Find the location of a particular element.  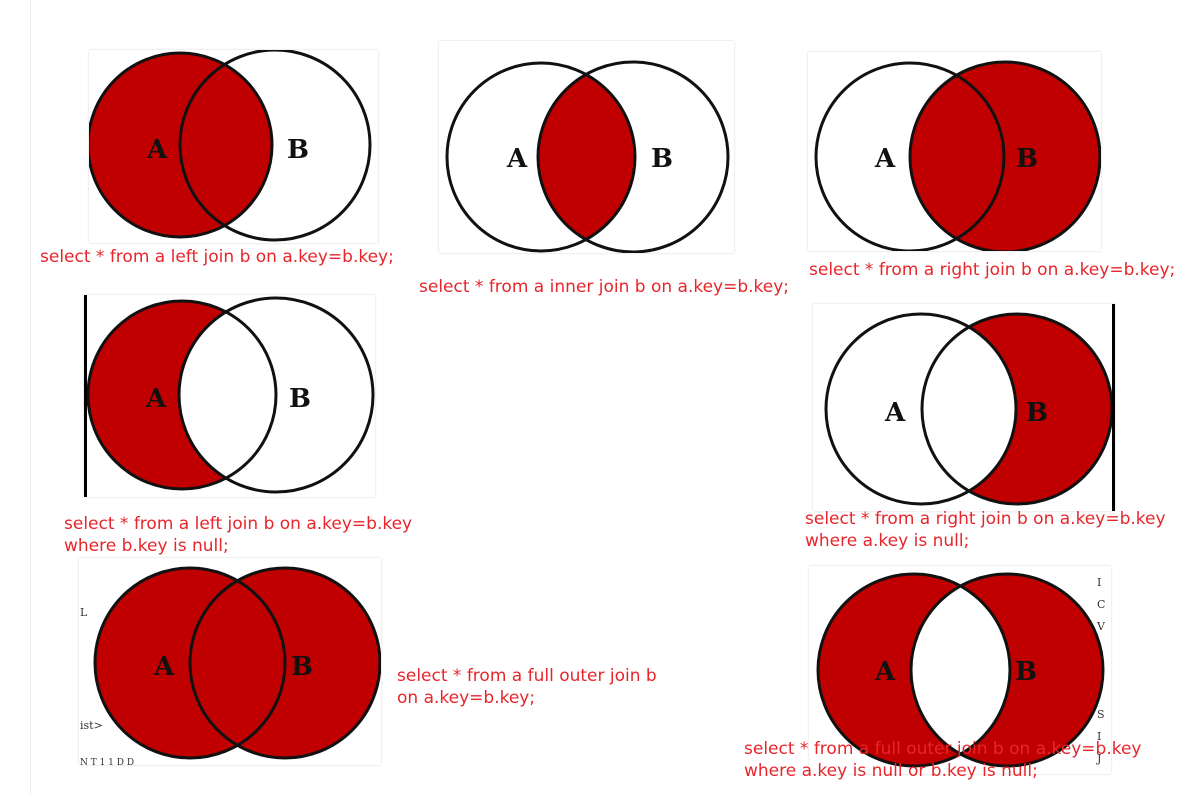

intersection-cleared is located at coordinates (960, 670).